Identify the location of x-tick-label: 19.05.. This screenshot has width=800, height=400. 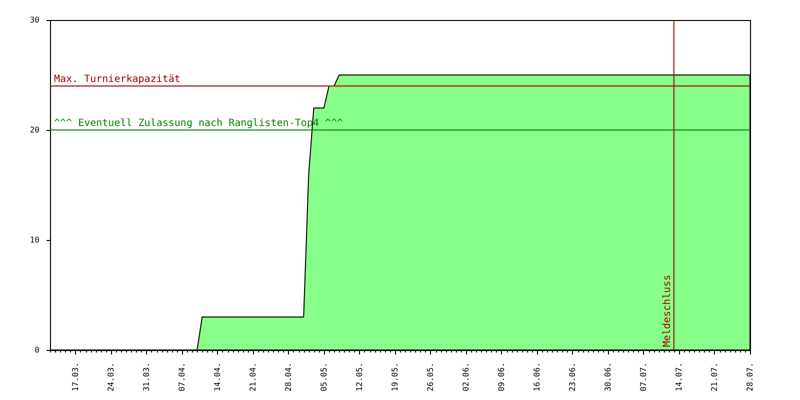
(395, 377).